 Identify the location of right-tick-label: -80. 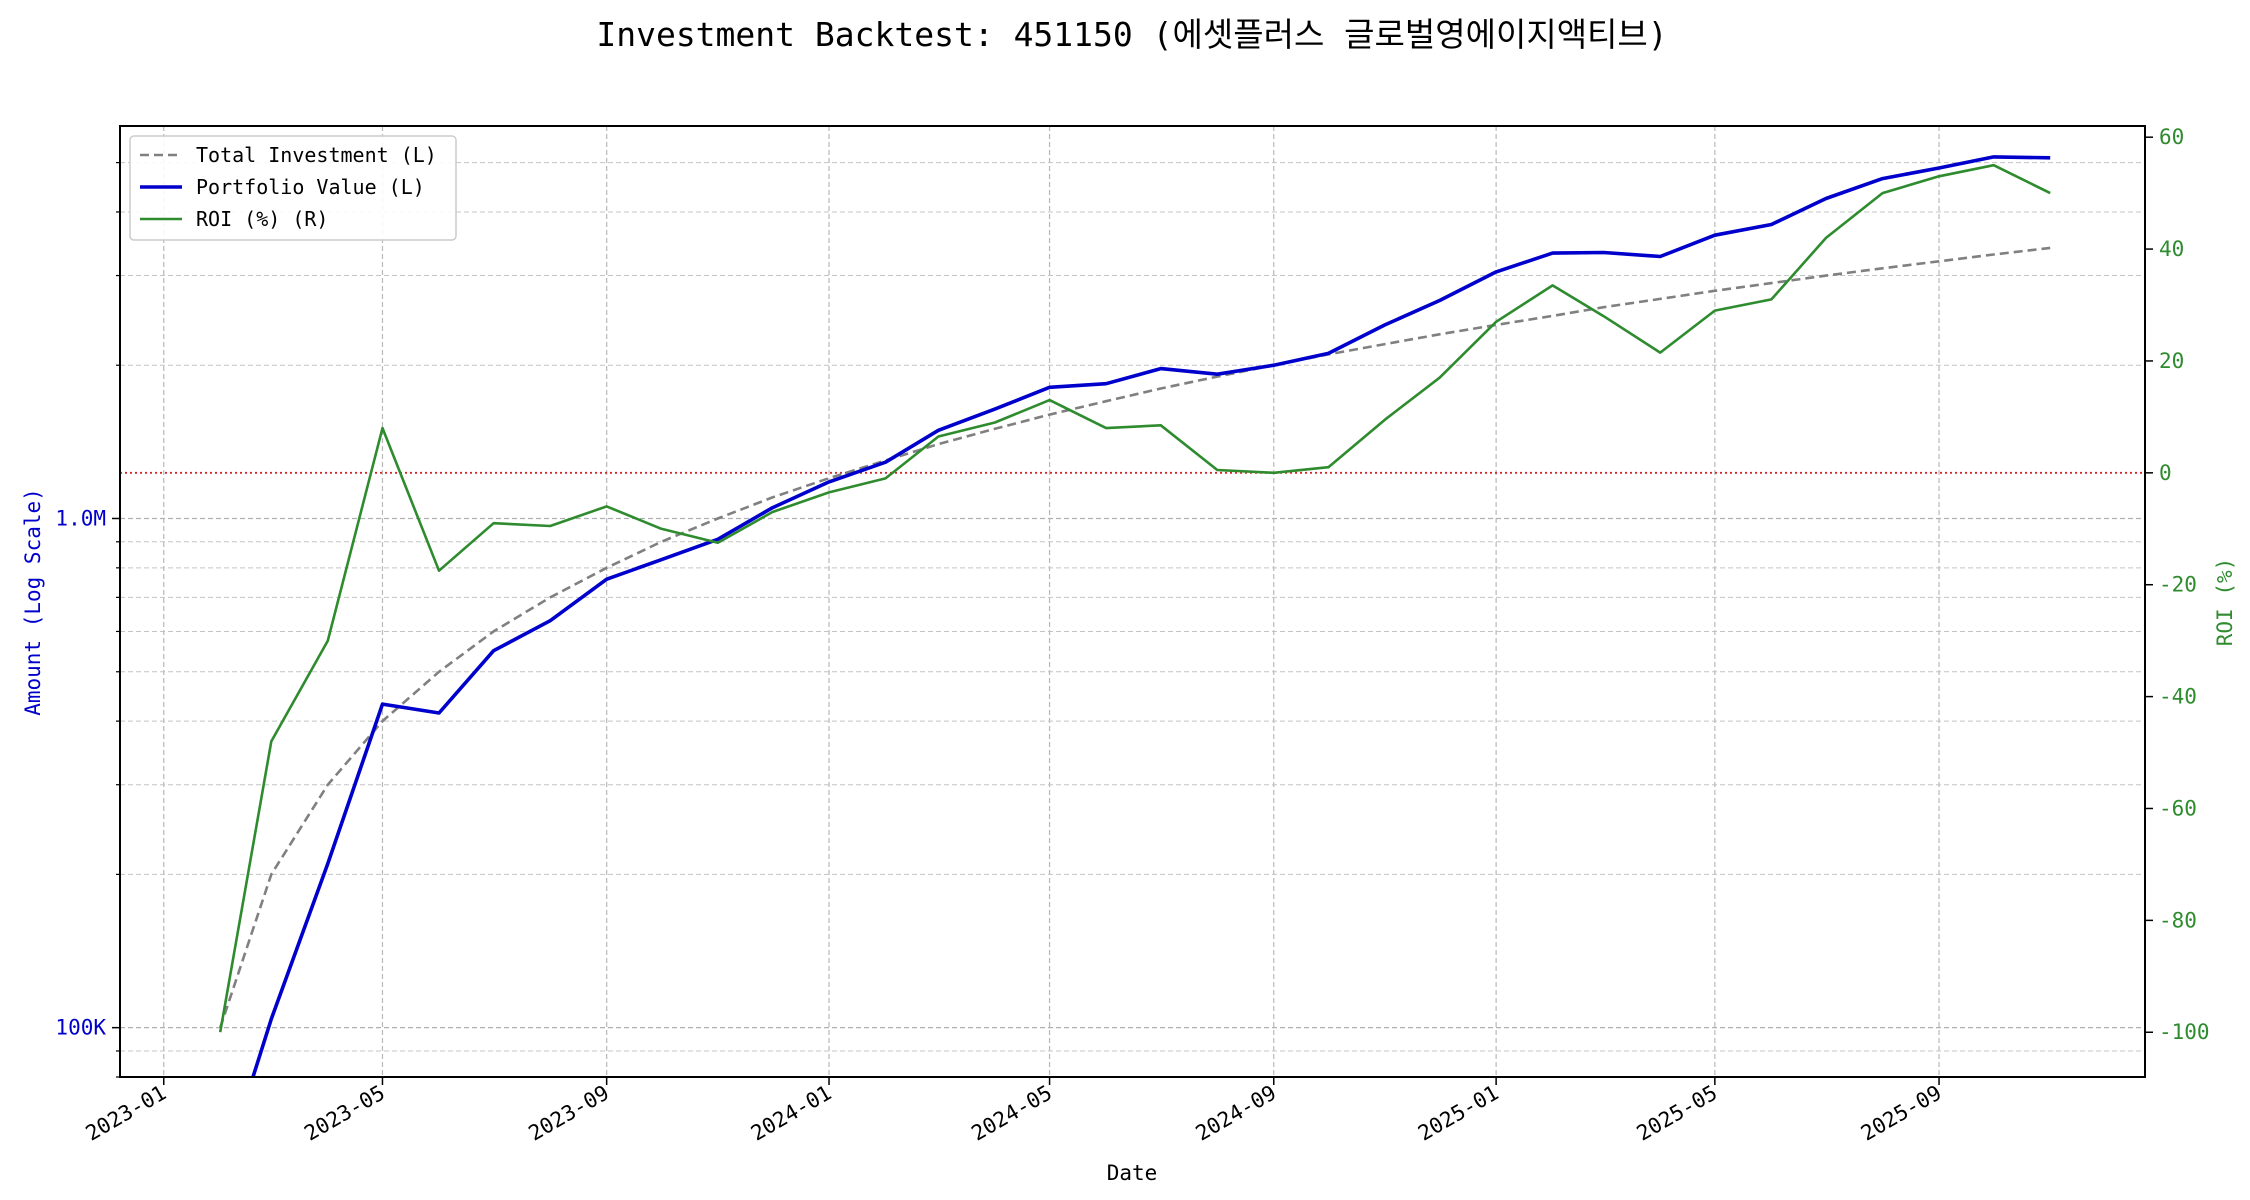
(2178, 920).